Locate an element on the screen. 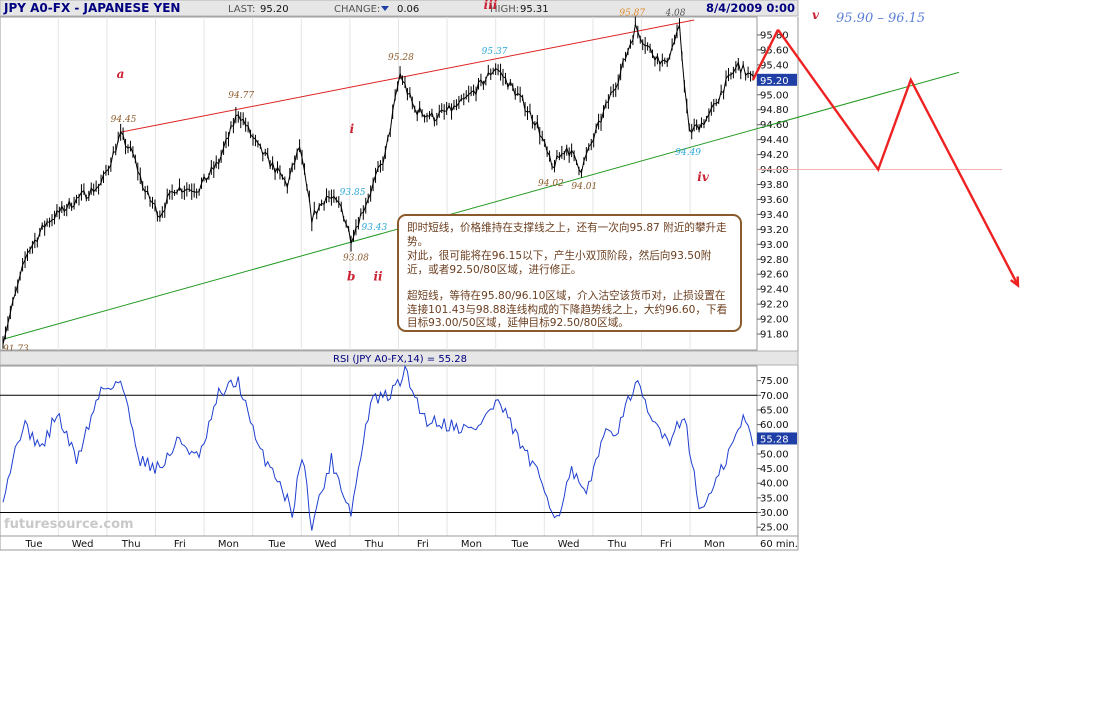 The image size is (1098, 704). price-label: 95.37 is located at coordinates (495, 52).